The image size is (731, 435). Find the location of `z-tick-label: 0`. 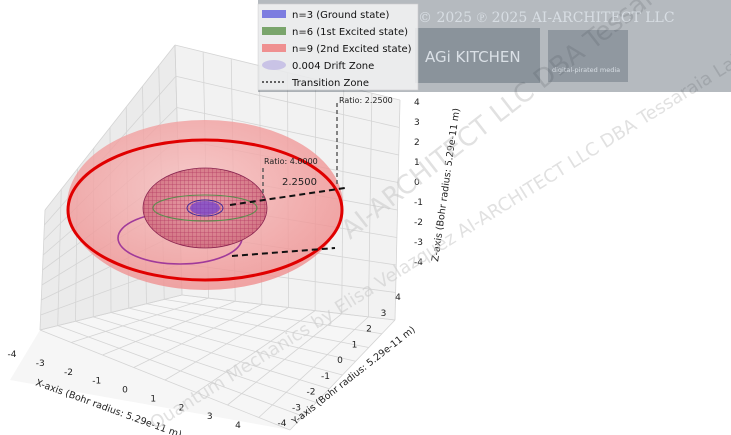

z-tick-label: 0 is located at coordinates (417, 183).